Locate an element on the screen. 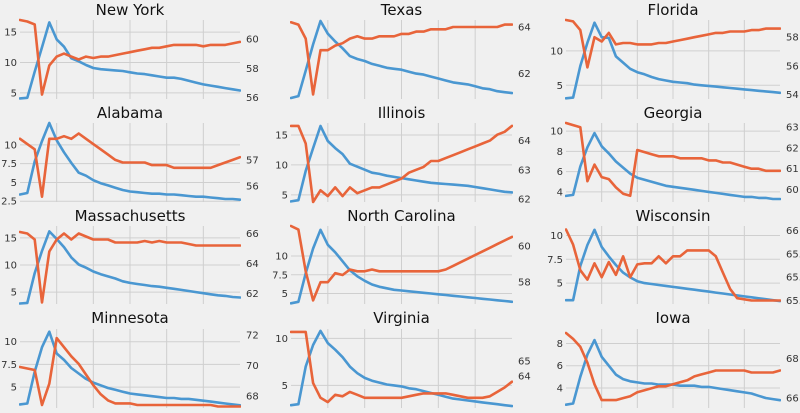 This screenshot has height=413, width=800. panel-illinois: 5 10 15 62 63 64 Illinois is located at coordinates (402, 155).